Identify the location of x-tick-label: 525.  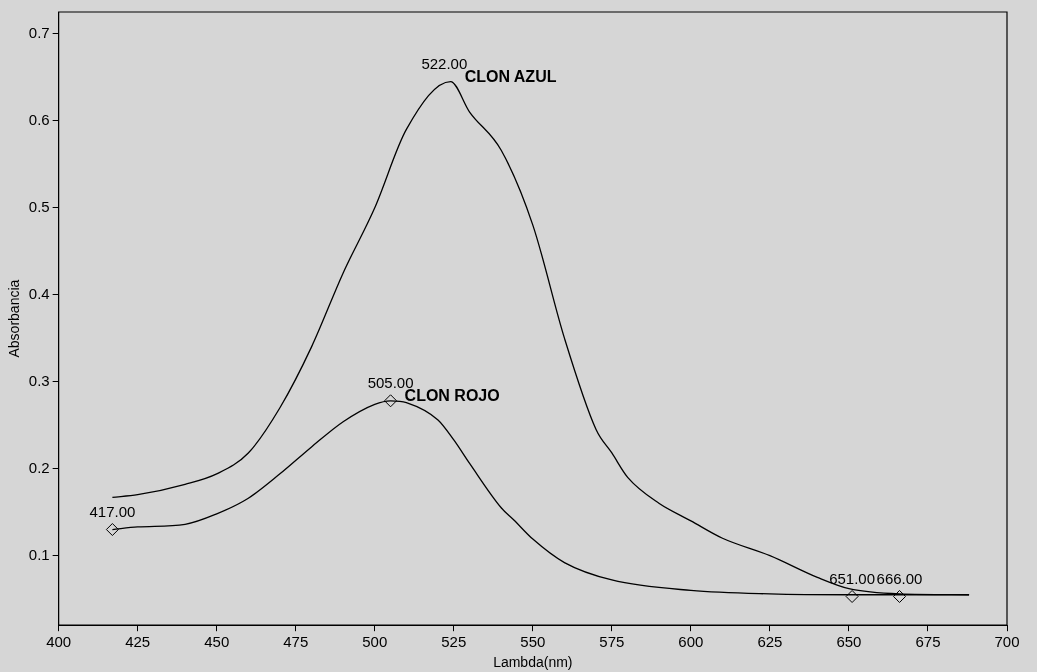
(454, 642).